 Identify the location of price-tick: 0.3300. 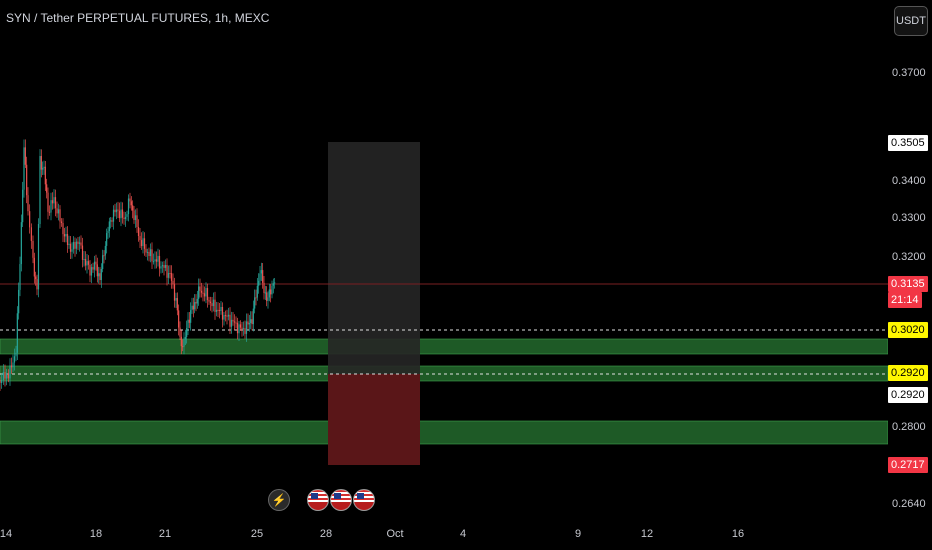
(909, 218).